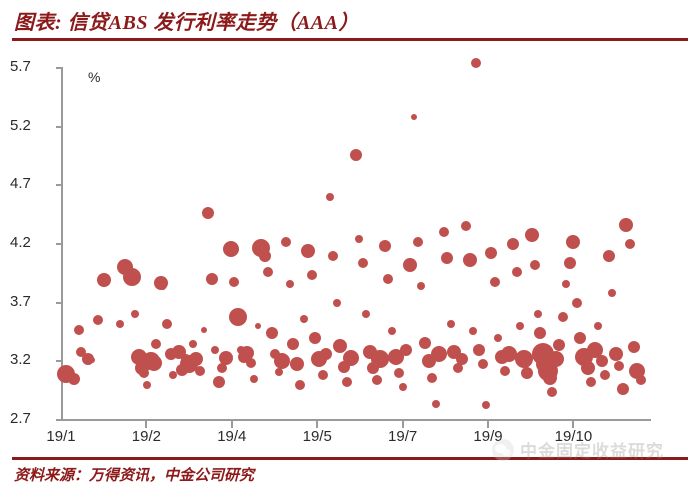 This screenshot has height=488, width=700. I want to click on title-bar: 图表: 信贷ABS 发行利率走势（AAA）, so click(350, 21).